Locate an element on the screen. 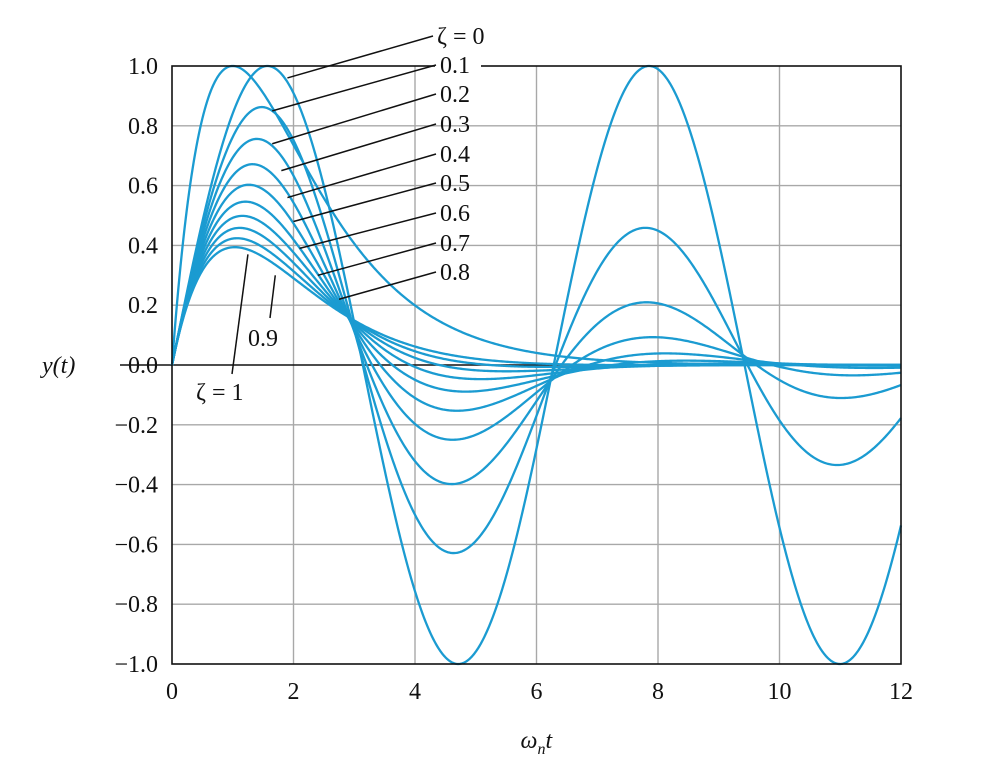  annotation: 0.5 is located at coordinates (381, 197).